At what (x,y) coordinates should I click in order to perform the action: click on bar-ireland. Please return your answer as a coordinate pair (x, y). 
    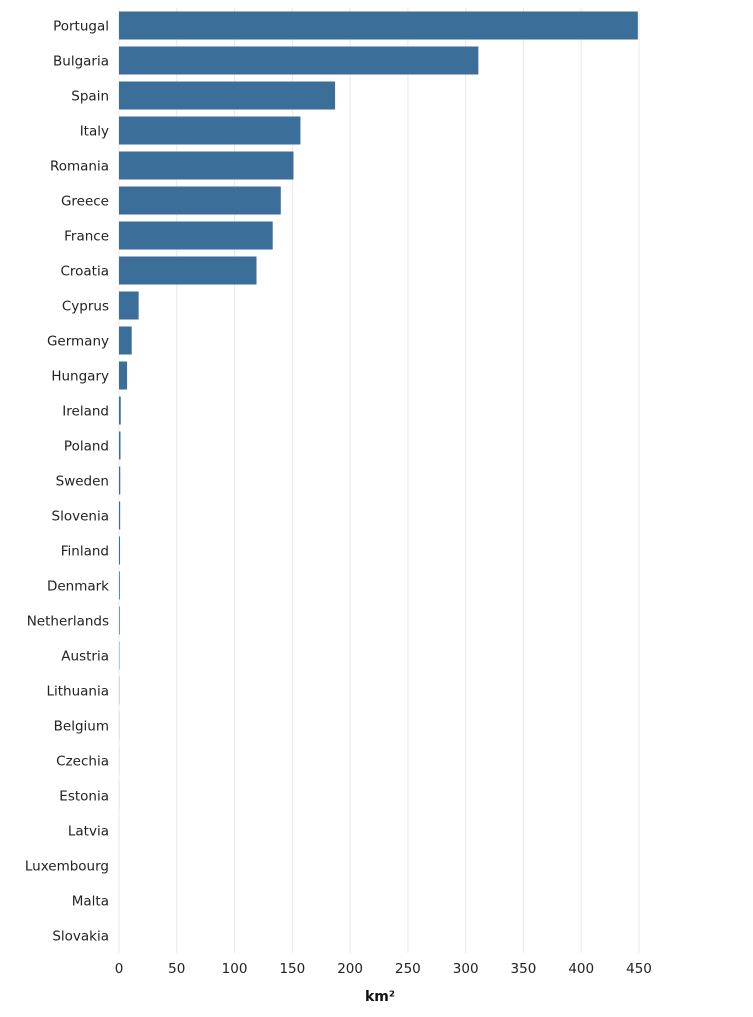
    Looking at the image, I should click on (120, 411).